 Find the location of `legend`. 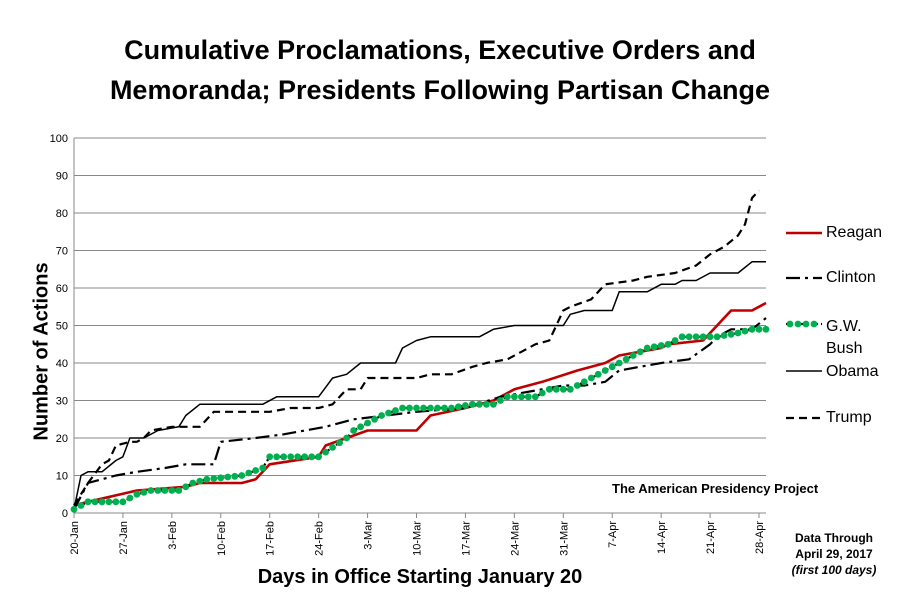

legend is located at coordinates (804, 325).